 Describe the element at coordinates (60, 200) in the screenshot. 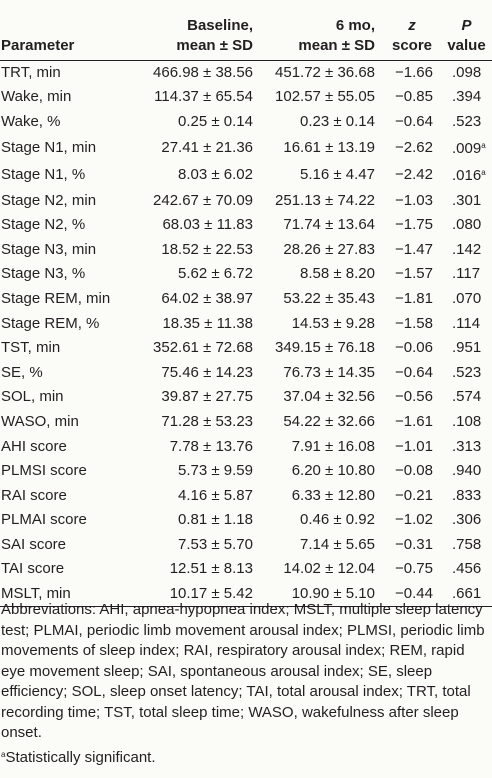

I see `cell-parameter: Stage N2, min` at that location.